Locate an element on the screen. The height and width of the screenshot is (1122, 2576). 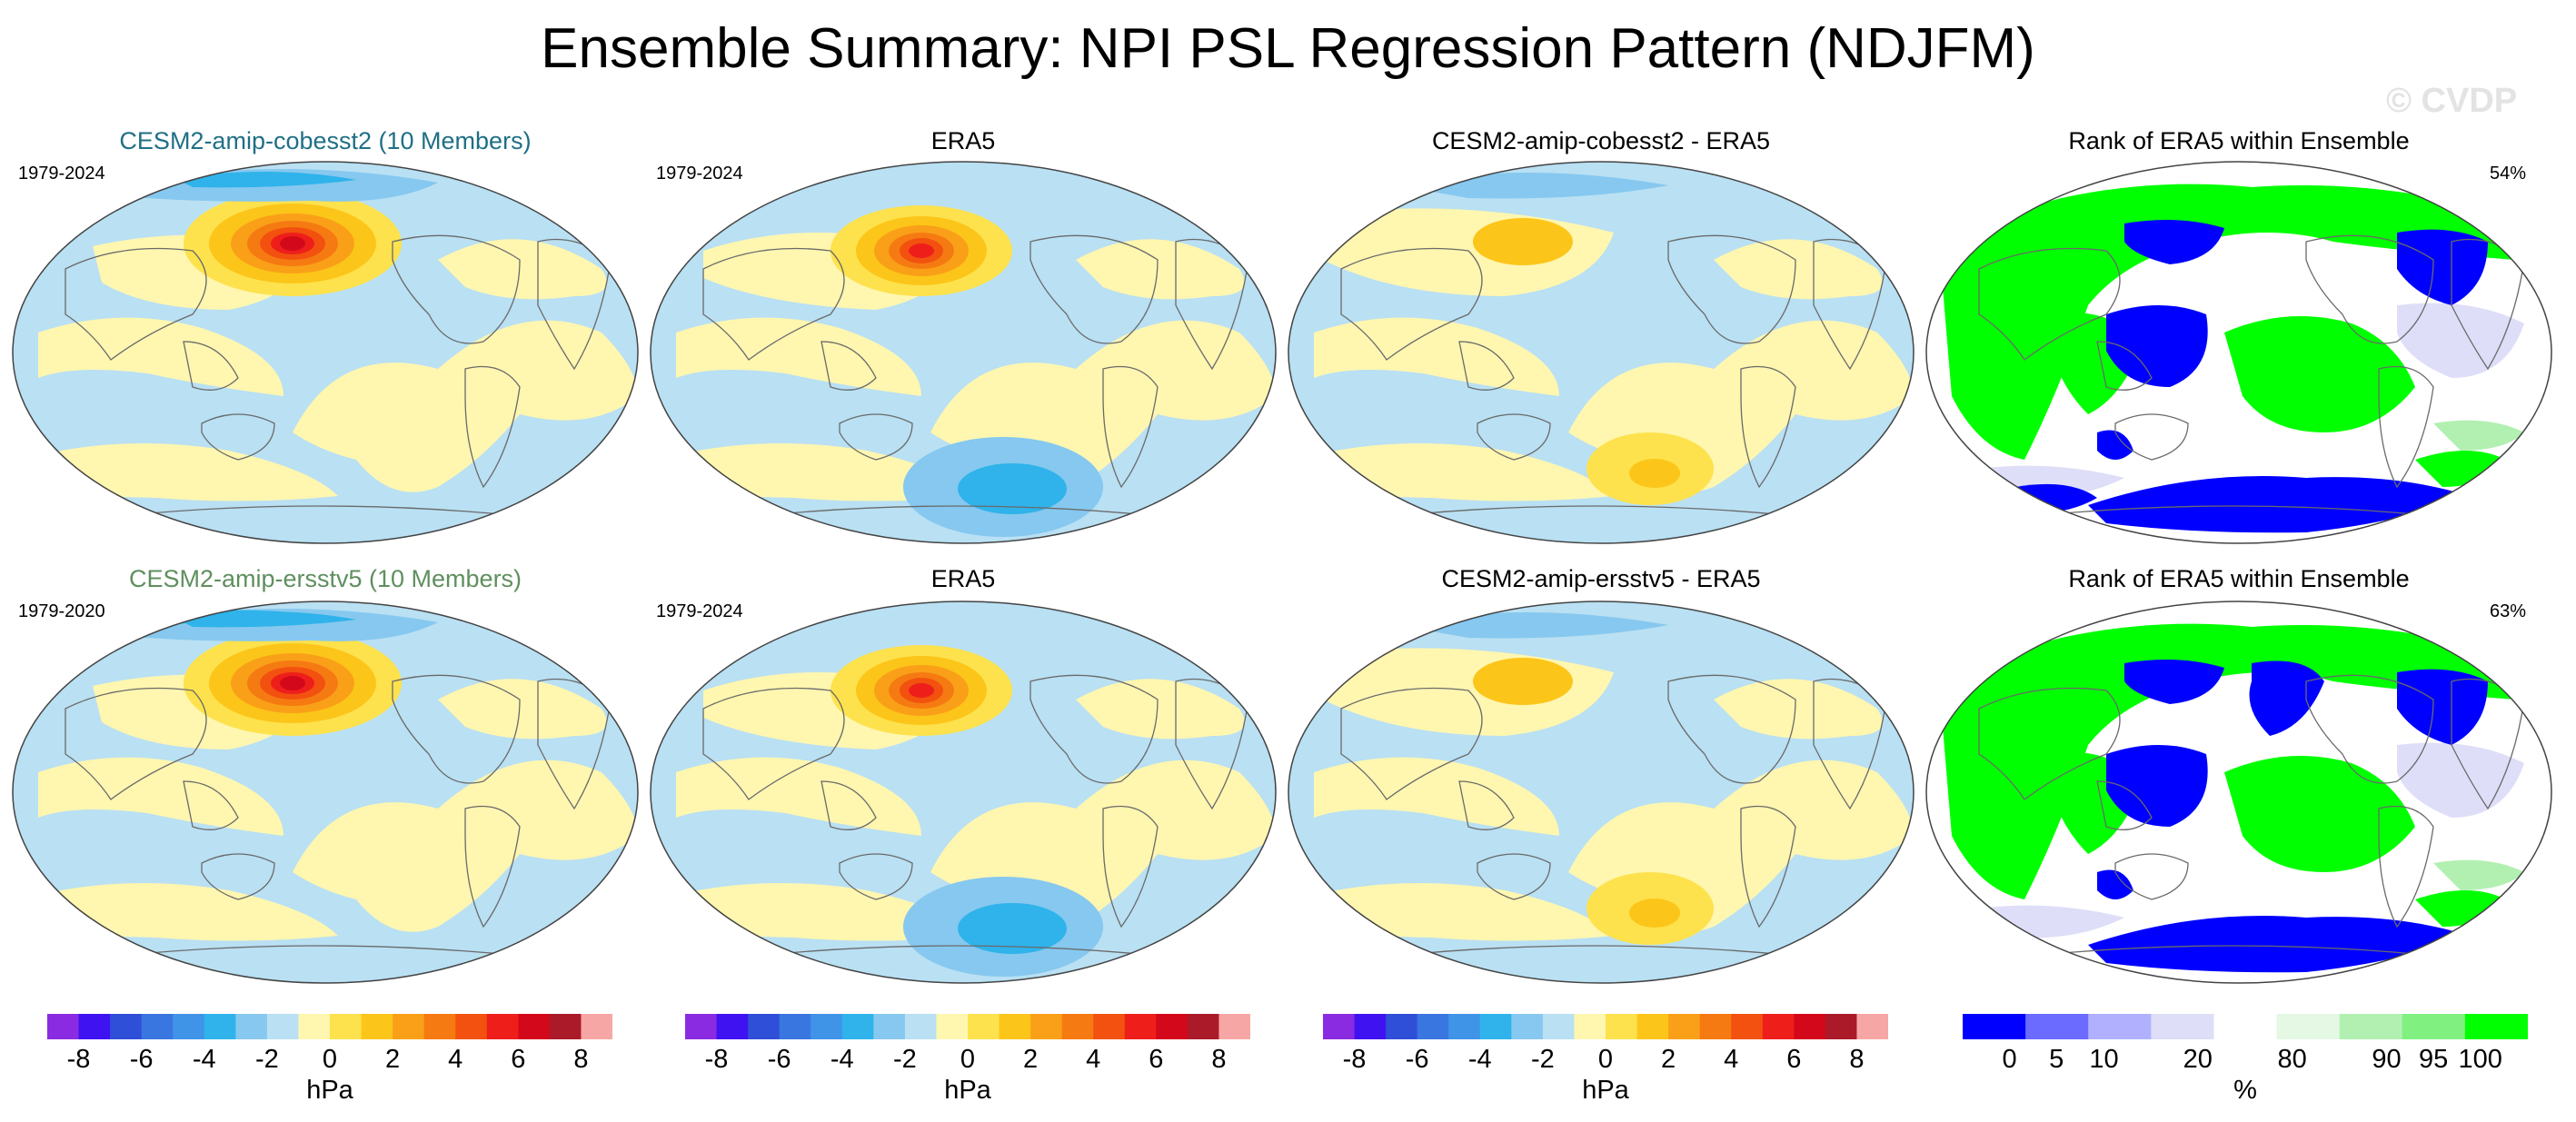
colorbar-tick-label: -6 is located at coordinates (1417, 1059).